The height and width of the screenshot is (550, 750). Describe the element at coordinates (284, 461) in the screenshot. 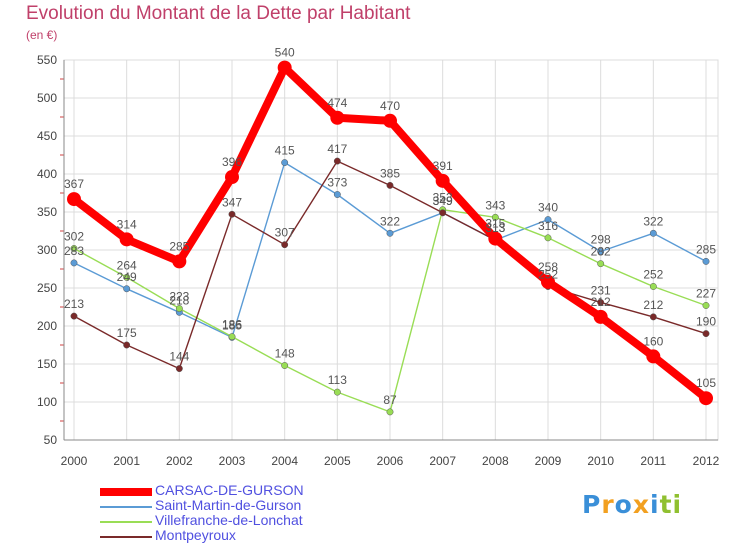

I see `x-tick-label: 2004` at that location.